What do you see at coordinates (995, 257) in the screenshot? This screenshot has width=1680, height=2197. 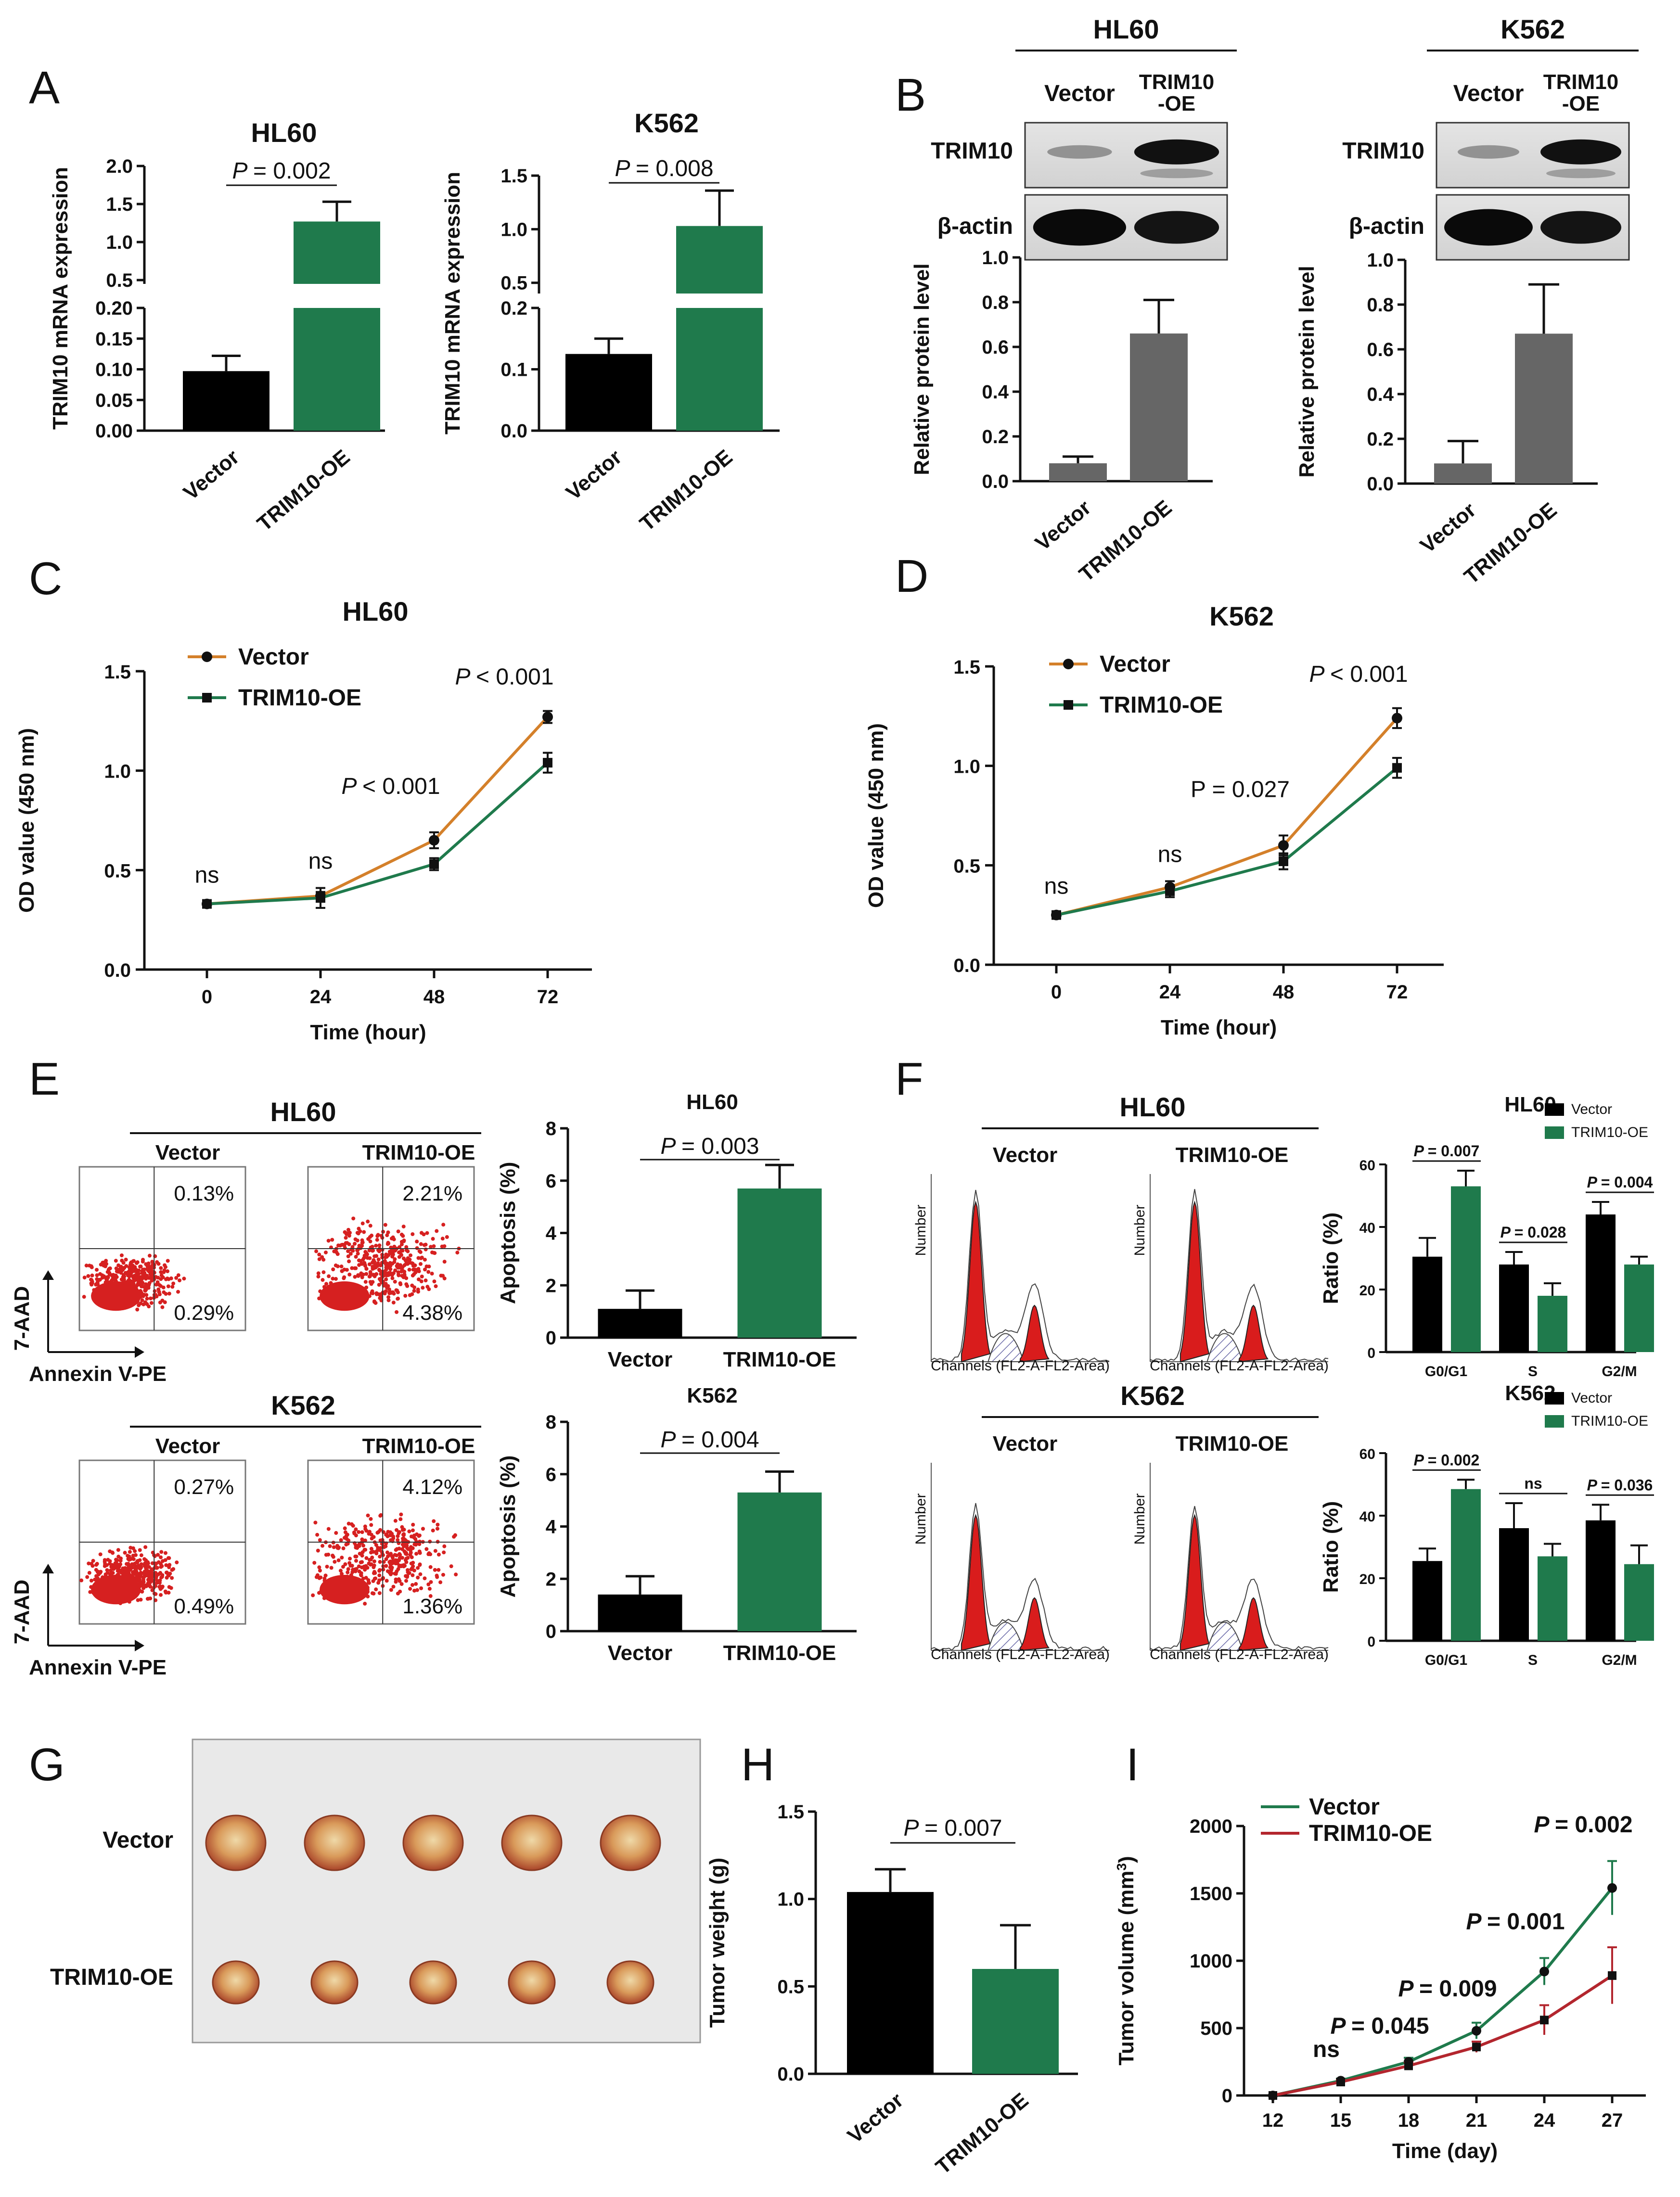 I see `y-tick-label: 1.0` at bounding box center [995, 257].